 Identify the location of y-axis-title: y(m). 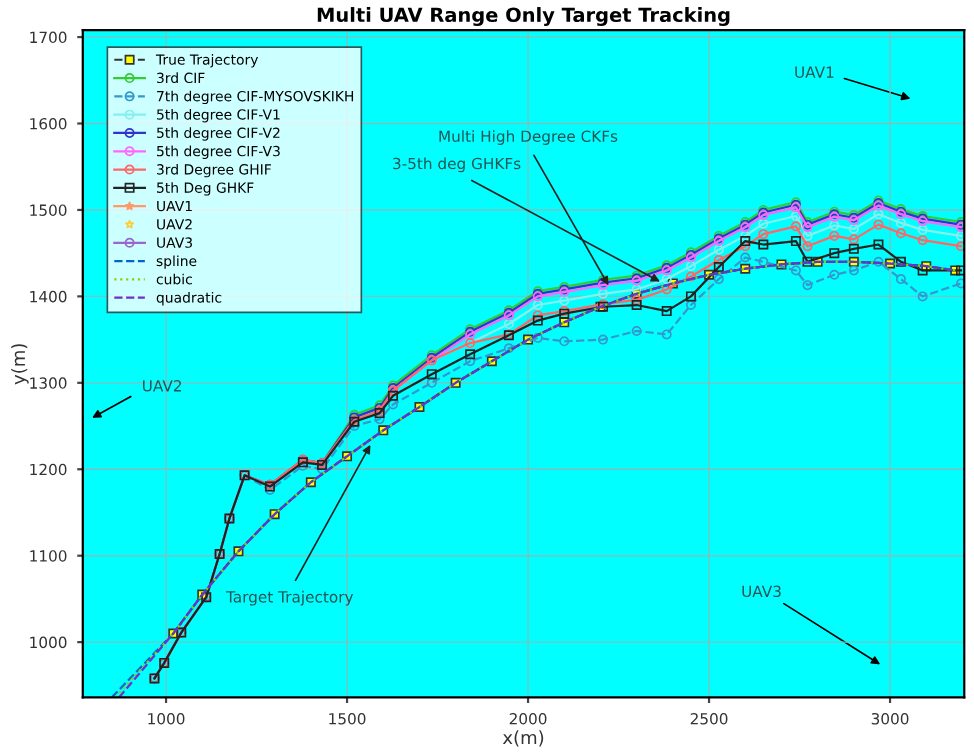
(20, 364).